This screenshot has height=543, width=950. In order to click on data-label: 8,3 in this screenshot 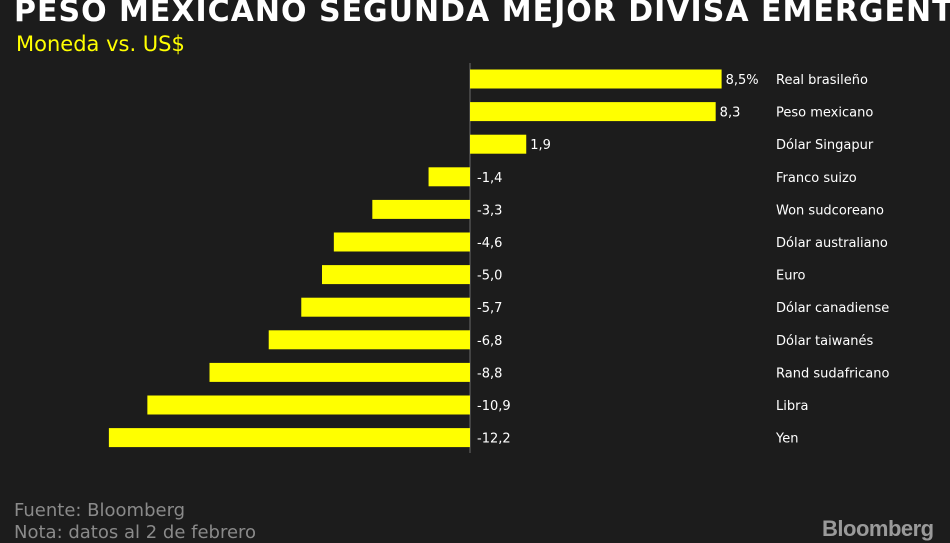, I will do `click(730, 113)`.